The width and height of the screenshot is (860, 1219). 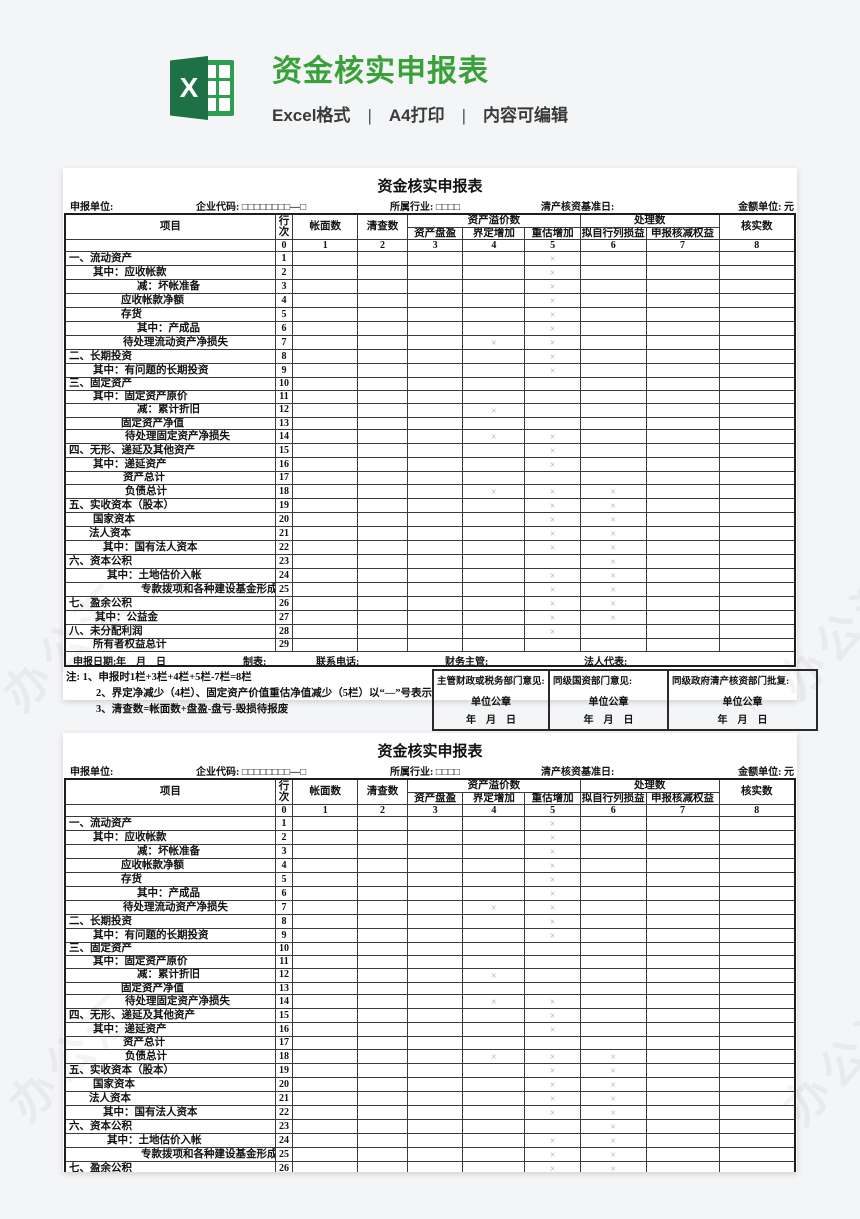 I want to click on table-row: 七、盈余公积 26 × ×, so click(x=430, y=603).